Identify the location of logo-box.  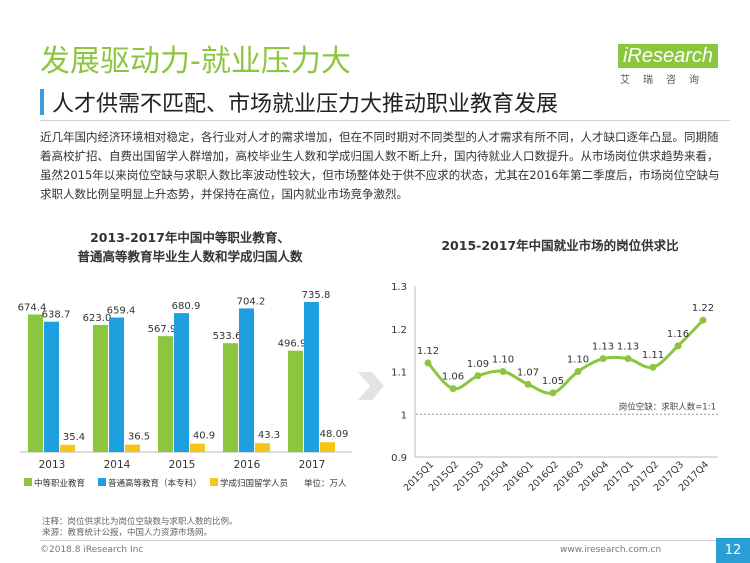
(668, 56).